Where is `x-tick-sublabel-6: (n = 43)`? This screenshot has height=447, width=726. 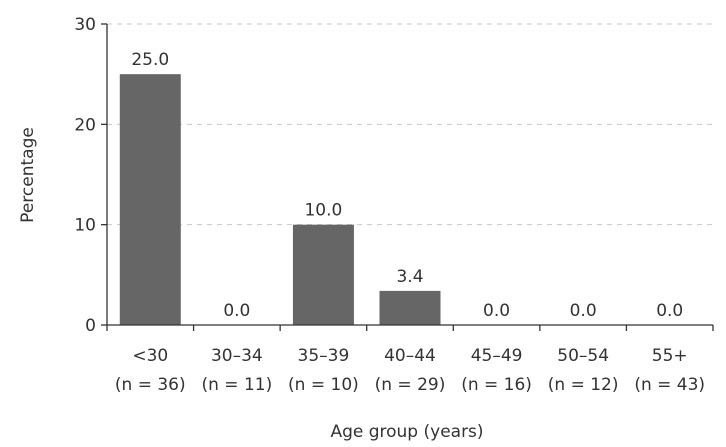 x-tick-sublabel-6: (n = 43) is located at coordinates (669, 385).